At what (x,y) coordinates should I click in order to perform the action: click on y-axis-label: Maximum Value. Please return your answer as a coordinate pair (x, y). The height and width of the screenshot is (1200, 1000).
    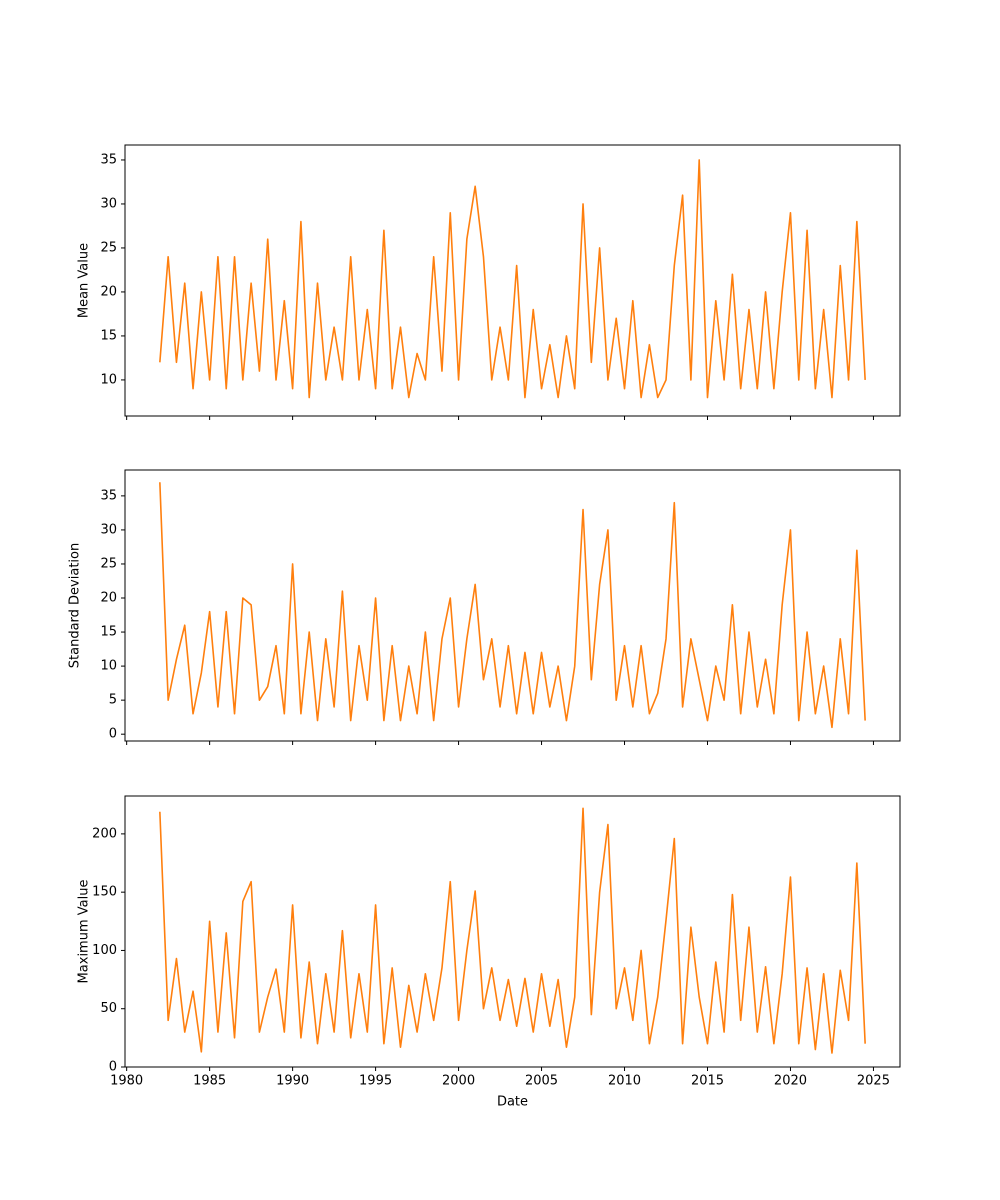
    Looking at the image, I should click on (84, 932).